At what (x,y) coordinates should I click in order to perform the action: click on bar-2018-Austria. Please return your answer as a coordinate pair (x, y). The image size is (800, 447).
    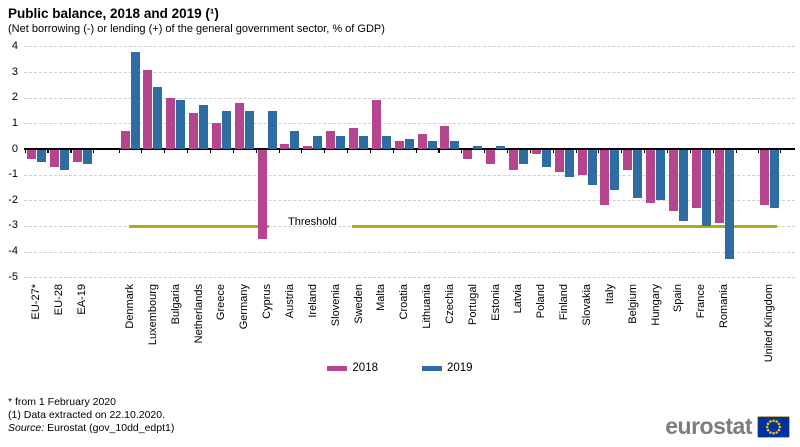
    Looking at the image, I should click on (285, 146).